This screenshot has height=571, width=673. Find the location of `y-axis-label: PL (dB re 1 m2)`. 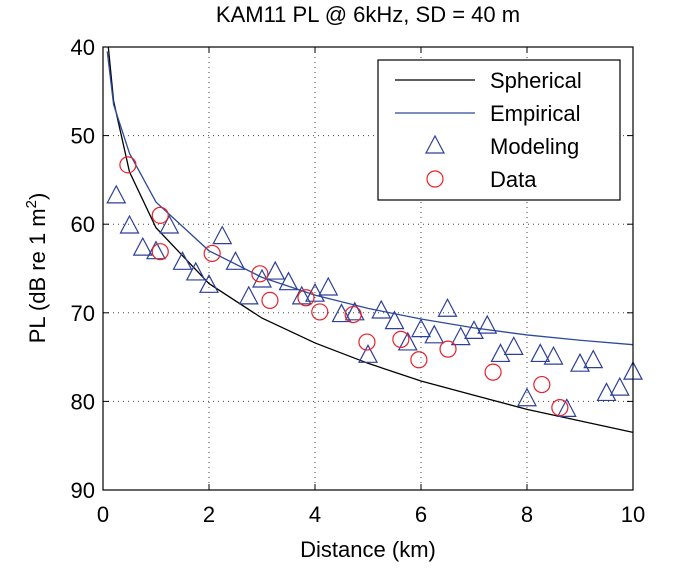

y-axis-label: PL (dB re 1 m2) is located at coordinates (36, 268).